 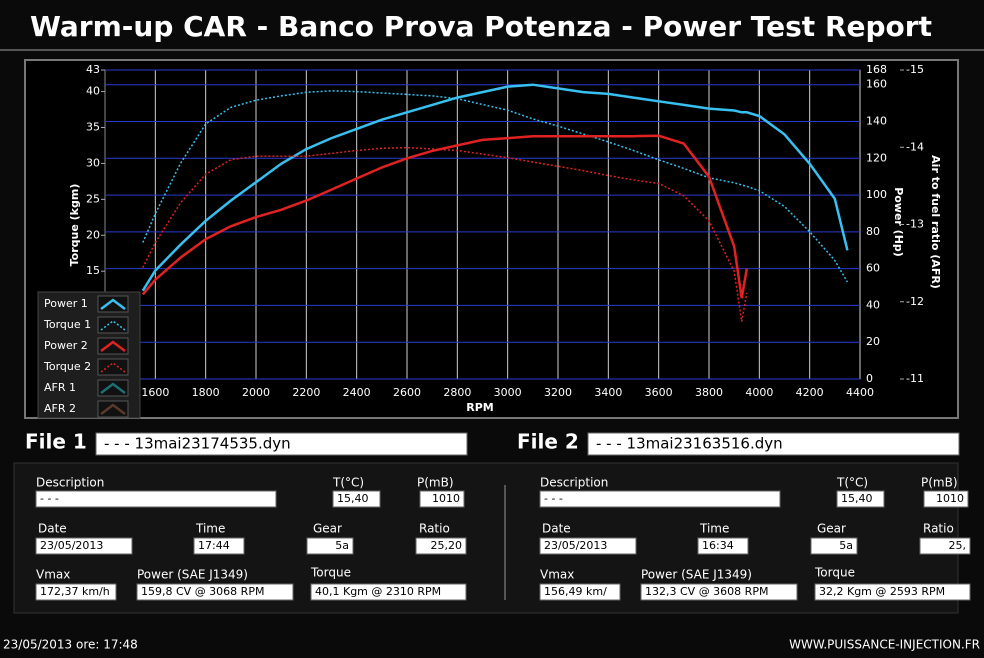 I want to click on x-axis-label: RPM, so click(x=479, y=407).